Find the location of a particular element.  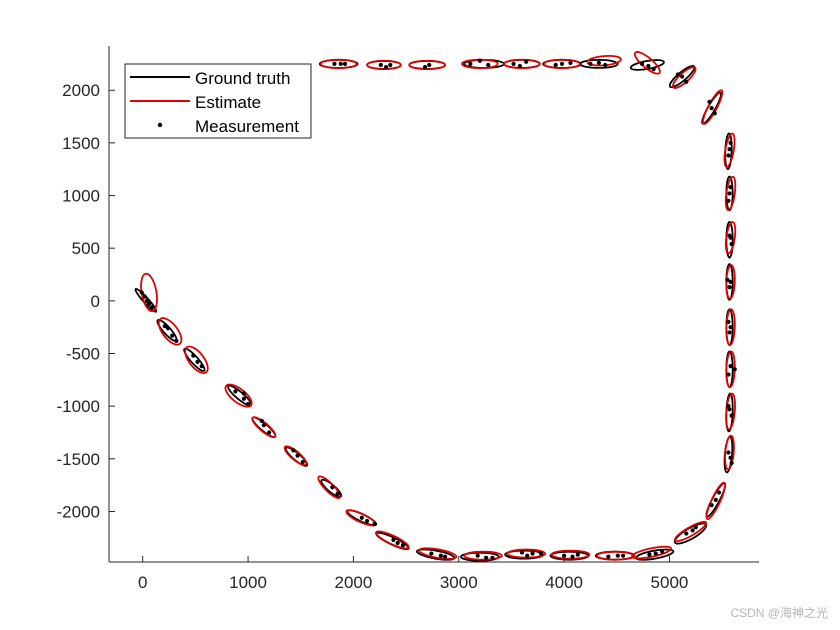

y-tick-label: -500 is located at coordinates (83, 353).